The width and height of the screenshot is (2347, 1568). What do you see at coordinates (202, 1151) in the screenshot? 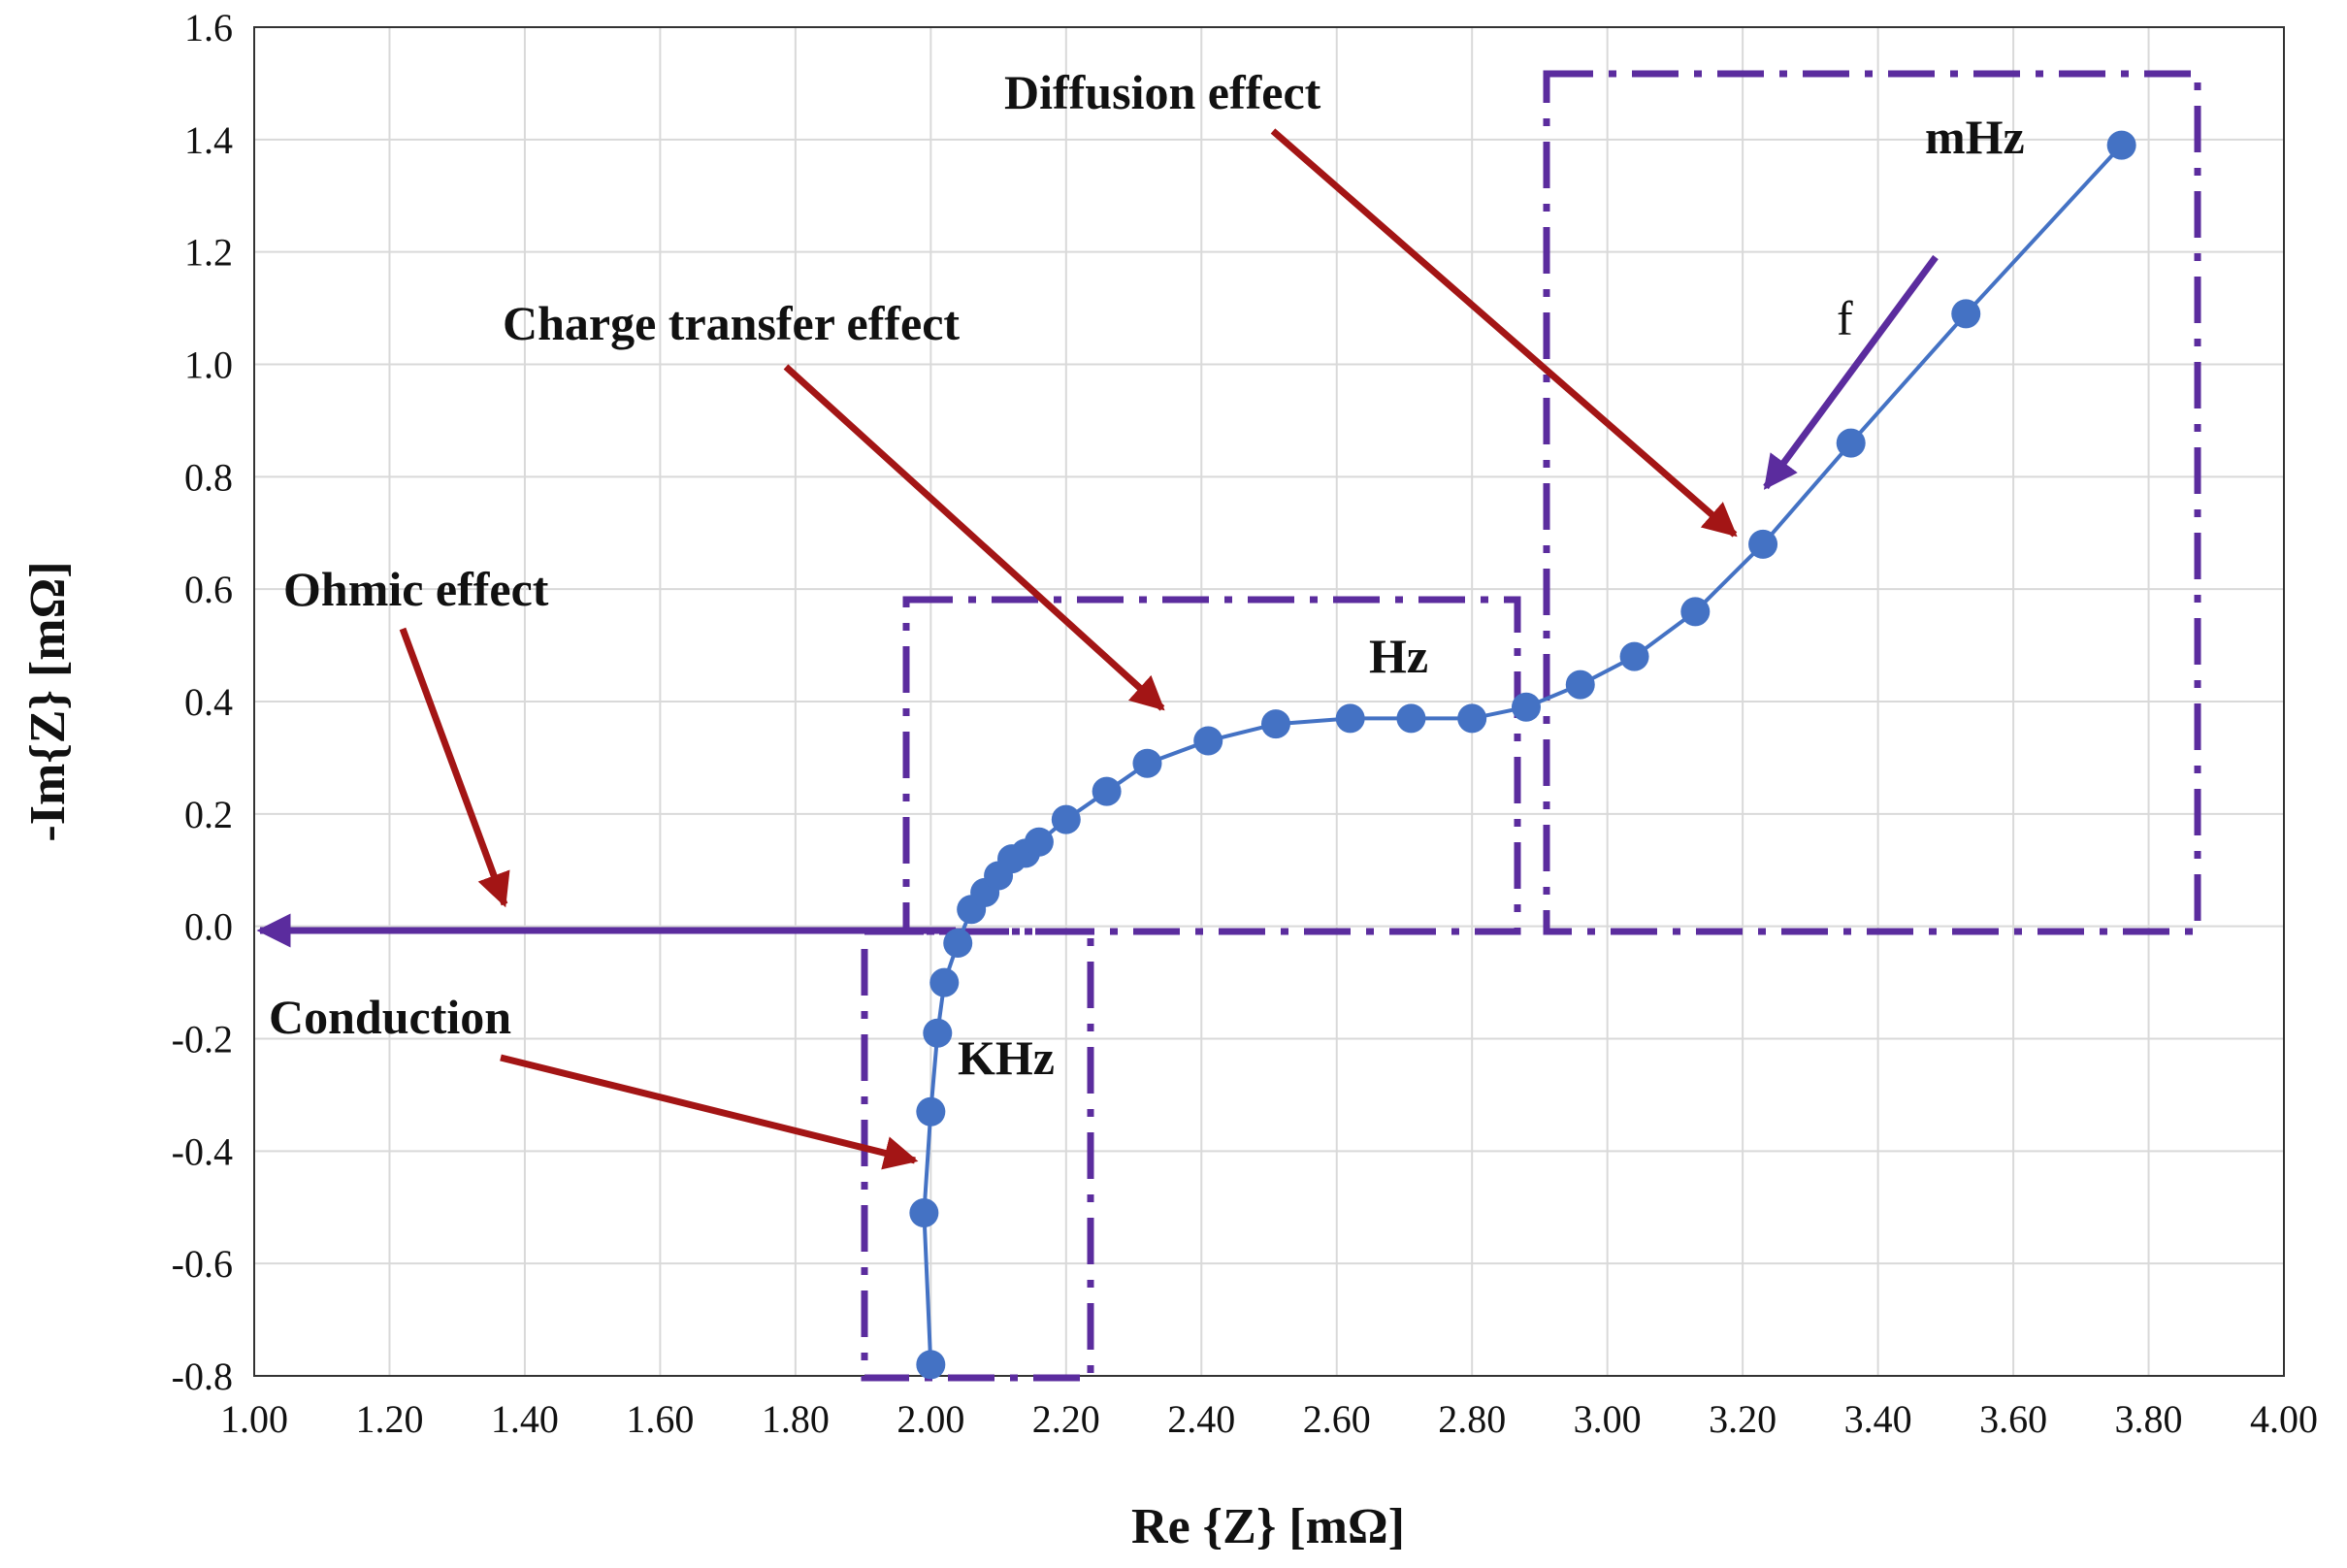
I see `y-tick-label: -0.4` at bounding box center [202, 1151].